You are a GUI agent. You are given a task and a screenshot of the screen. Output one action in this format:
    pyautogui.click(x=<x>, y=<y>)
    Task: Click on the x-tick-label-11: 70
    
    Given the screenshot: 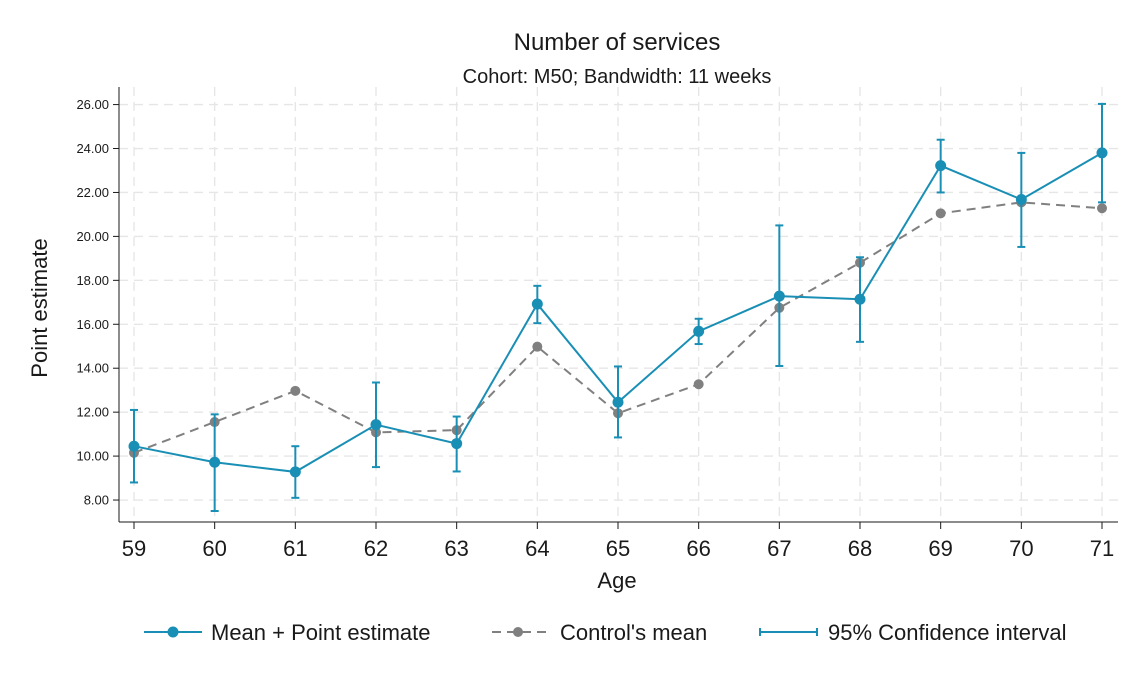 What is the action you would take?
    pyautogui.click(x=1021, y=548)
    